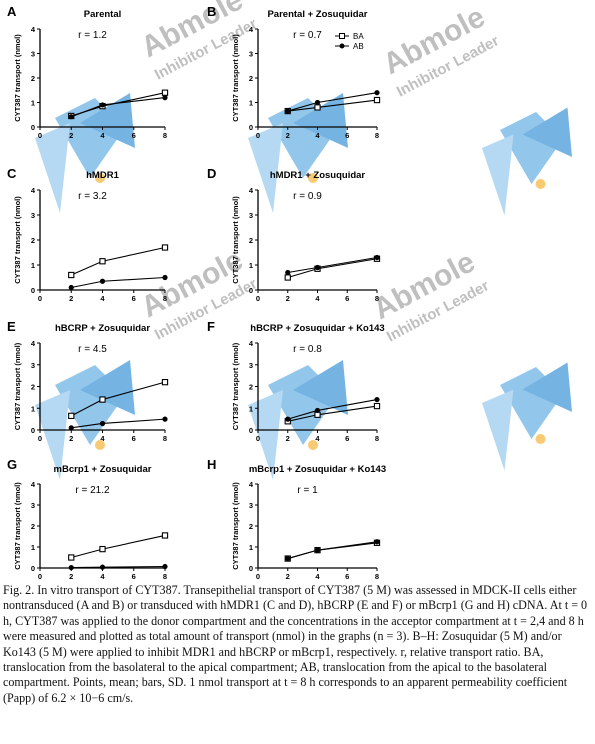  I want to click on panel-letter: F, so click(211, 326).